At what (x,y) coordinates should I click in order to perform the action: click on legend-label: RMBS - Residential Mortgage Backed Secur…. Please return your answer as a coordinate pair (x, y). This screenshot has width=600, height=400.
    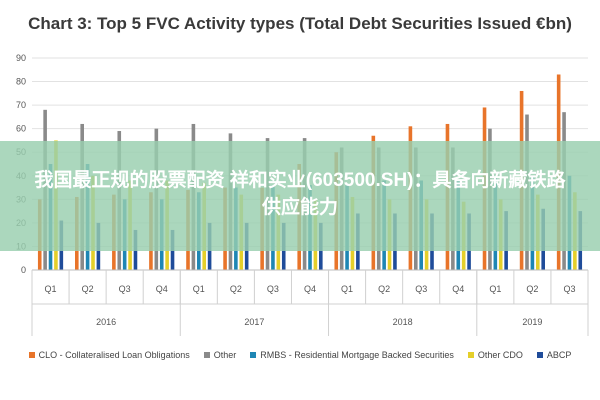
    Looking at the image, I should click on (357, 355).